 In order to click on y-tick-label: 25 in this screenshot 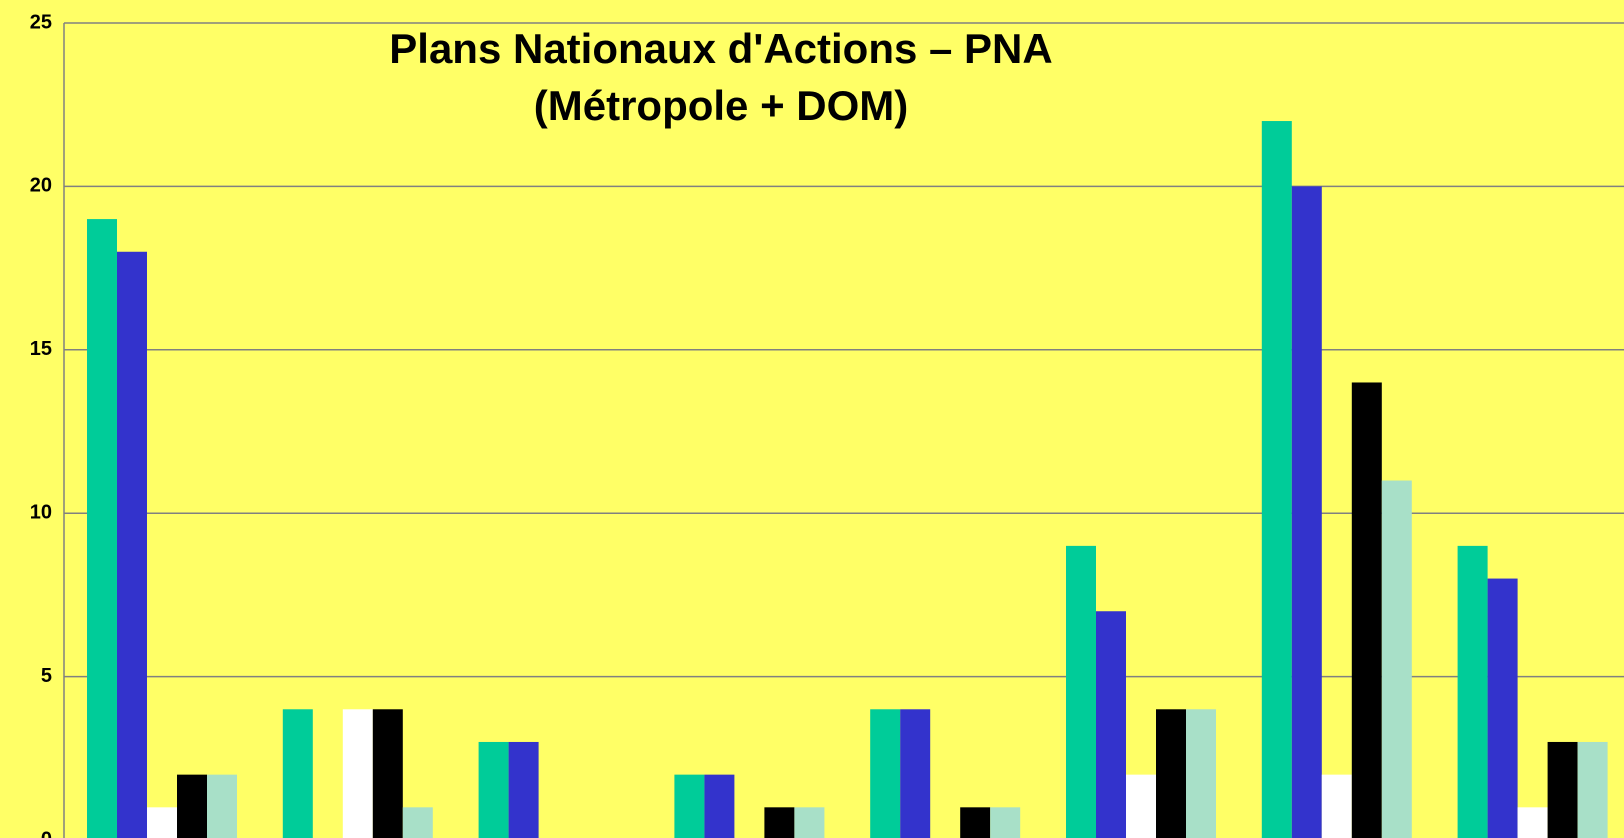, I will do `click(41, 22)`.